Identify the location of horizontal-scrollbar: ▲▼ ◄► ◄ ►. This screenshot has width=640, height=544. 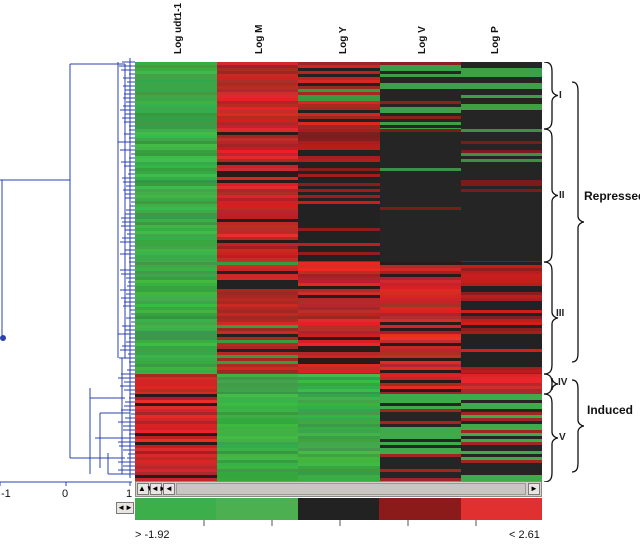
(338, 489).